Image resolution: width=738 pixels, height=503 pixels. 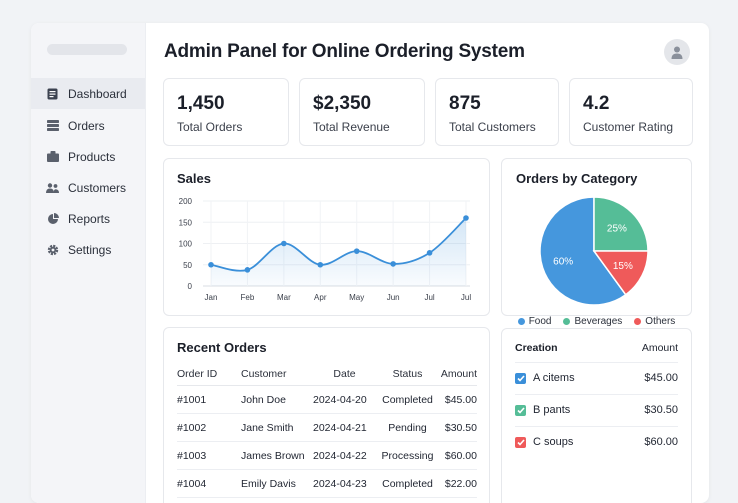 I want to click on cell-status: Completed, so click(x=407, y=483).